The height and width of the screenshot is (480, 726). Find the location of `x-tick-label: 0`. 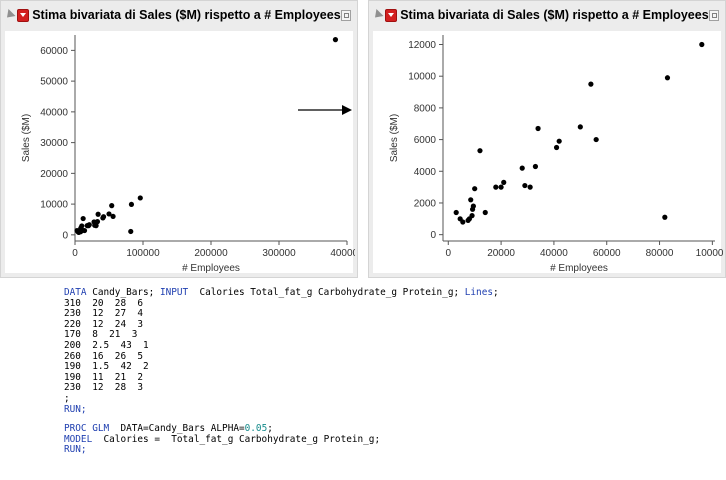

x-tick-label: 0 is located at coordinates (75, 253).